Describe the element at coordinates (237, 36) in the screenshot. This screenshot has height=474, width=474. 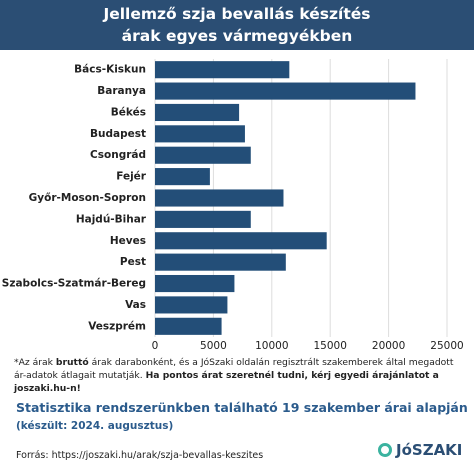
I see `title-line: árak egyes vármegyékben` at that location.